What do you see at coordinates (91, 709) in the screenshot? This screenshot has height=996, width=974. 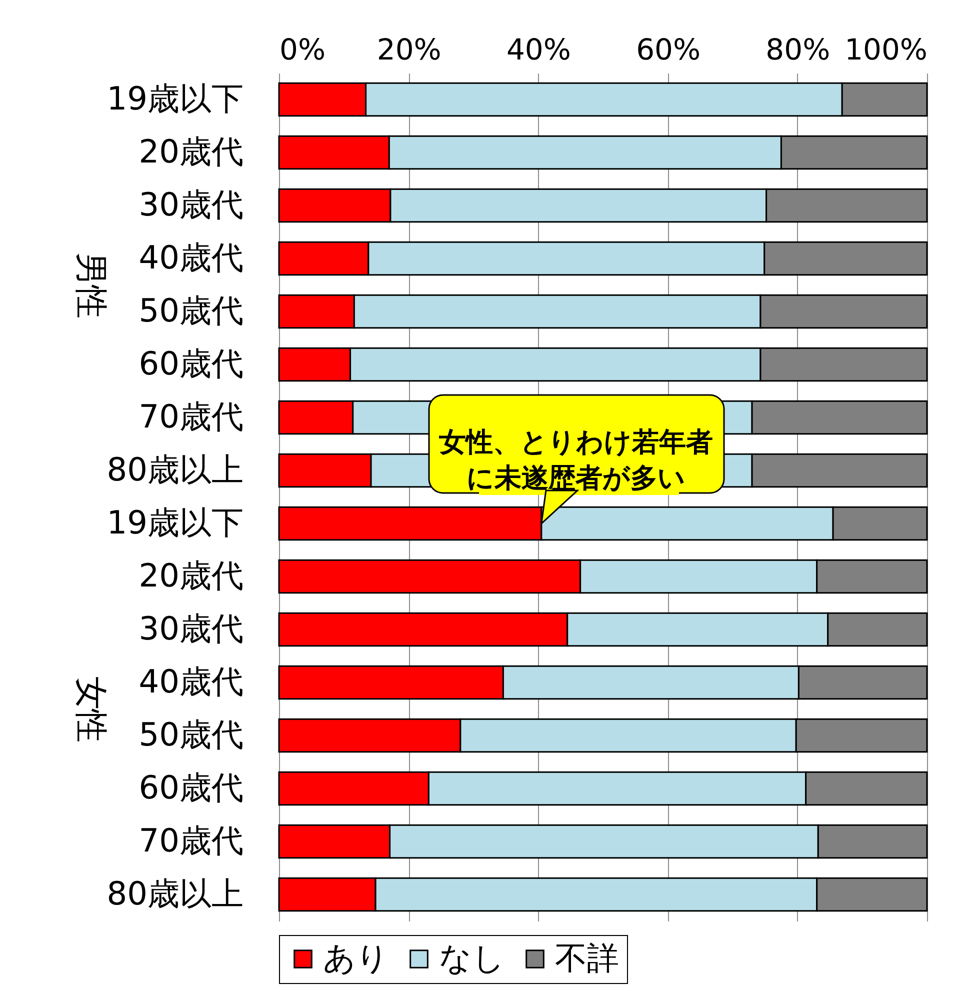 I see `y-axis-title: 女性` at bounding box center [91, 709].